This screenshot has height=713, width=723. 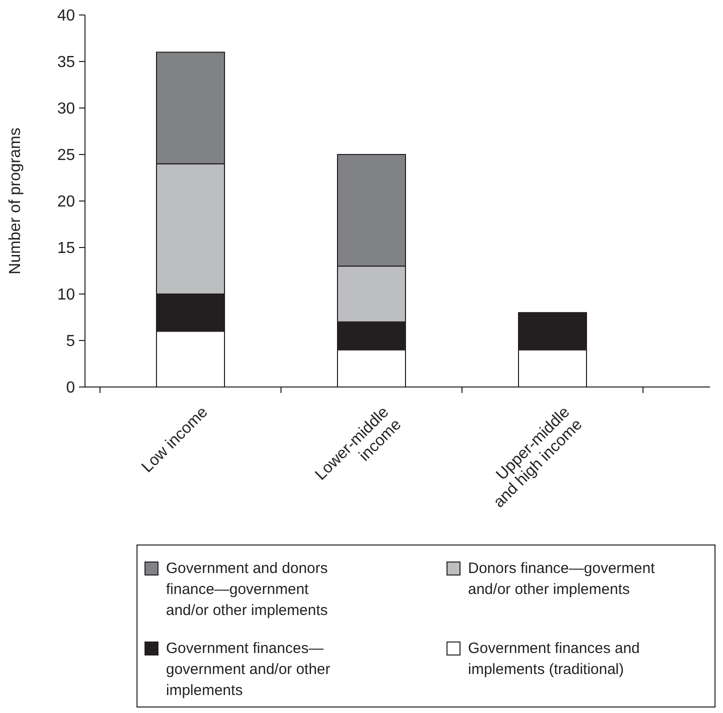 What do you see at coordinates (562, 579) in the screenshot?
I see `legend-label: Donors finance—goverment and/or other implements` at bounding box center [562, 579].